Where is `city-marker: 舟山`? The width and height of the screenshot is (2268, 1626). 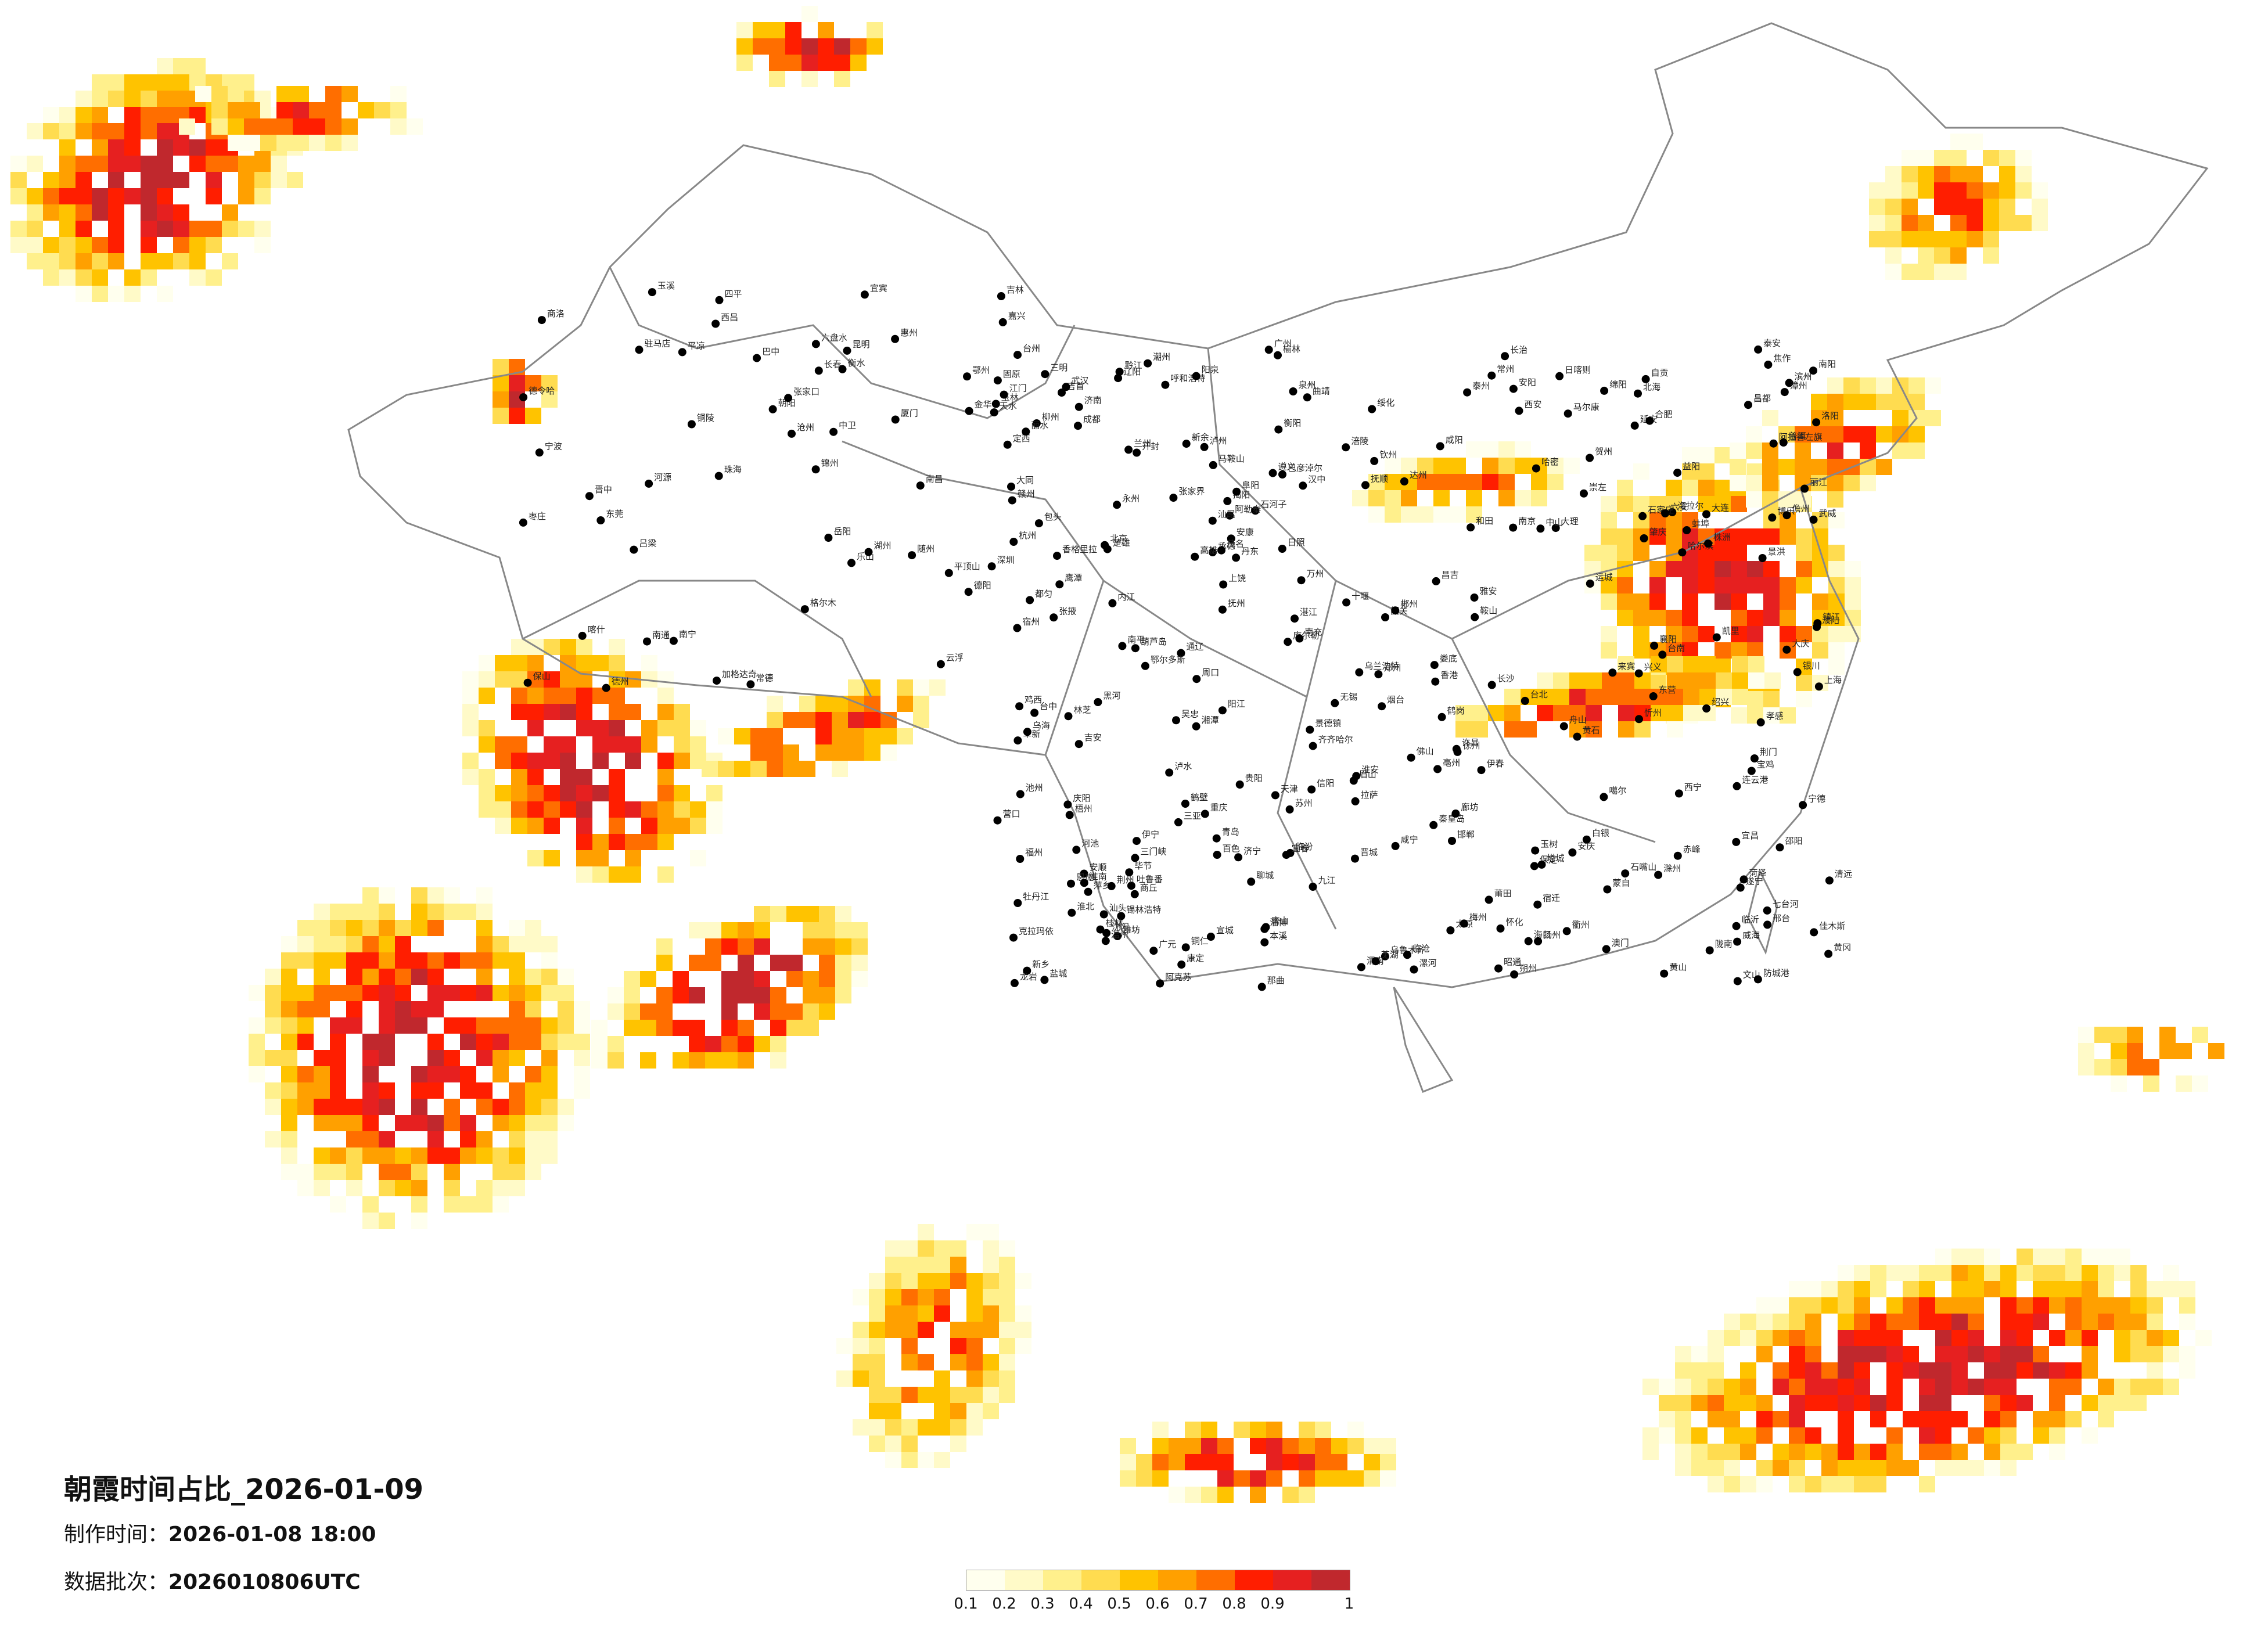
city-marker: 舟山 is located at coordinates (1573, 723).